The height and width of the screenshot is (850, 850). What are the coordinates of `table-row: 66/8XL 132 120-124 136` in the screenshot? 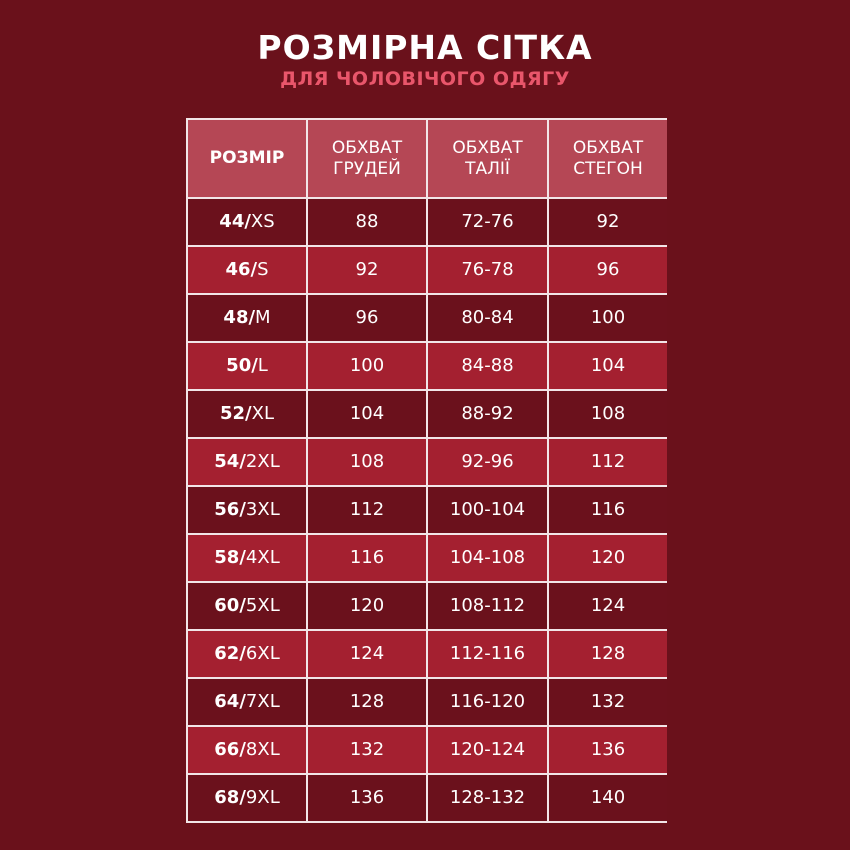 It's located at (427, 750).